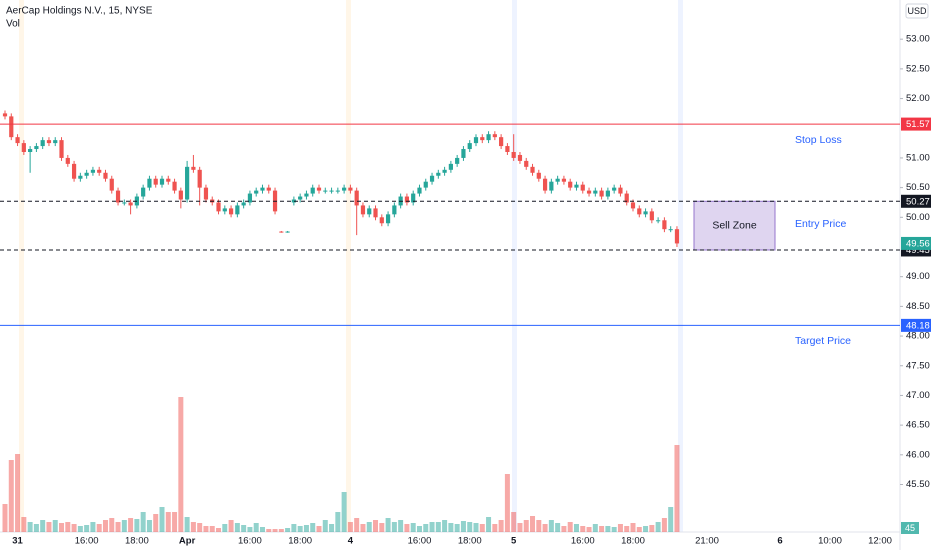 The width and height of the screenshot is (932, 550). What do you see at coordinates (916, 243) in the screenshot?
I see `last-price-tag` at bounding box center [916, 243].